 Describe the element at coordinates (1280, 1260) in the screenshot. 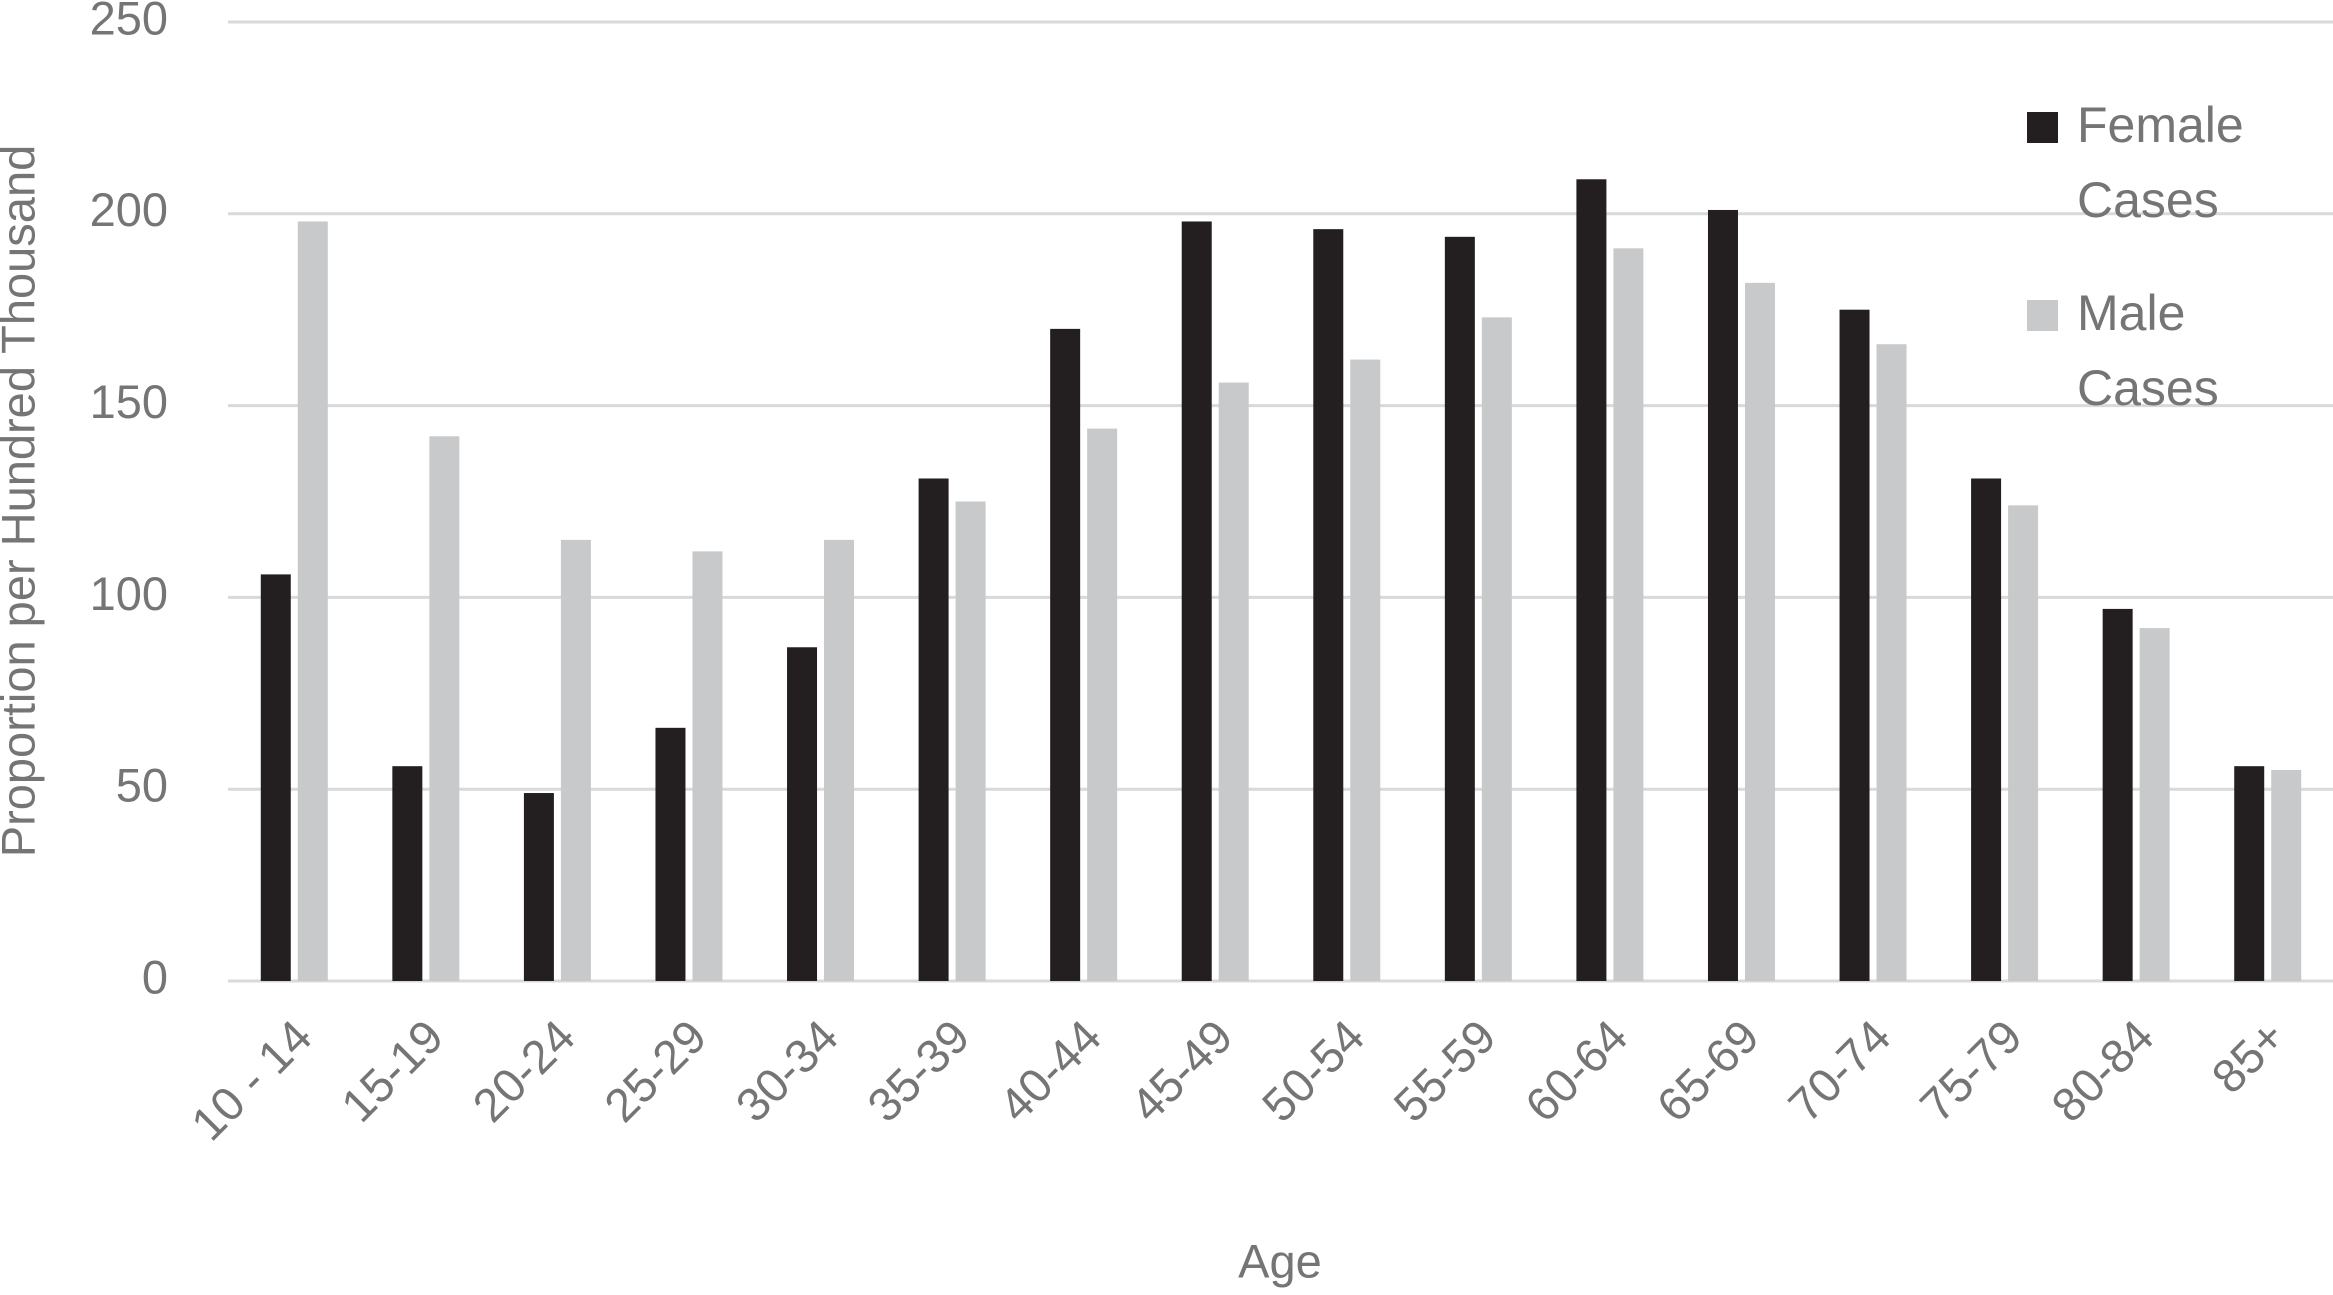

I see `x-axis-title: Age` at that location.